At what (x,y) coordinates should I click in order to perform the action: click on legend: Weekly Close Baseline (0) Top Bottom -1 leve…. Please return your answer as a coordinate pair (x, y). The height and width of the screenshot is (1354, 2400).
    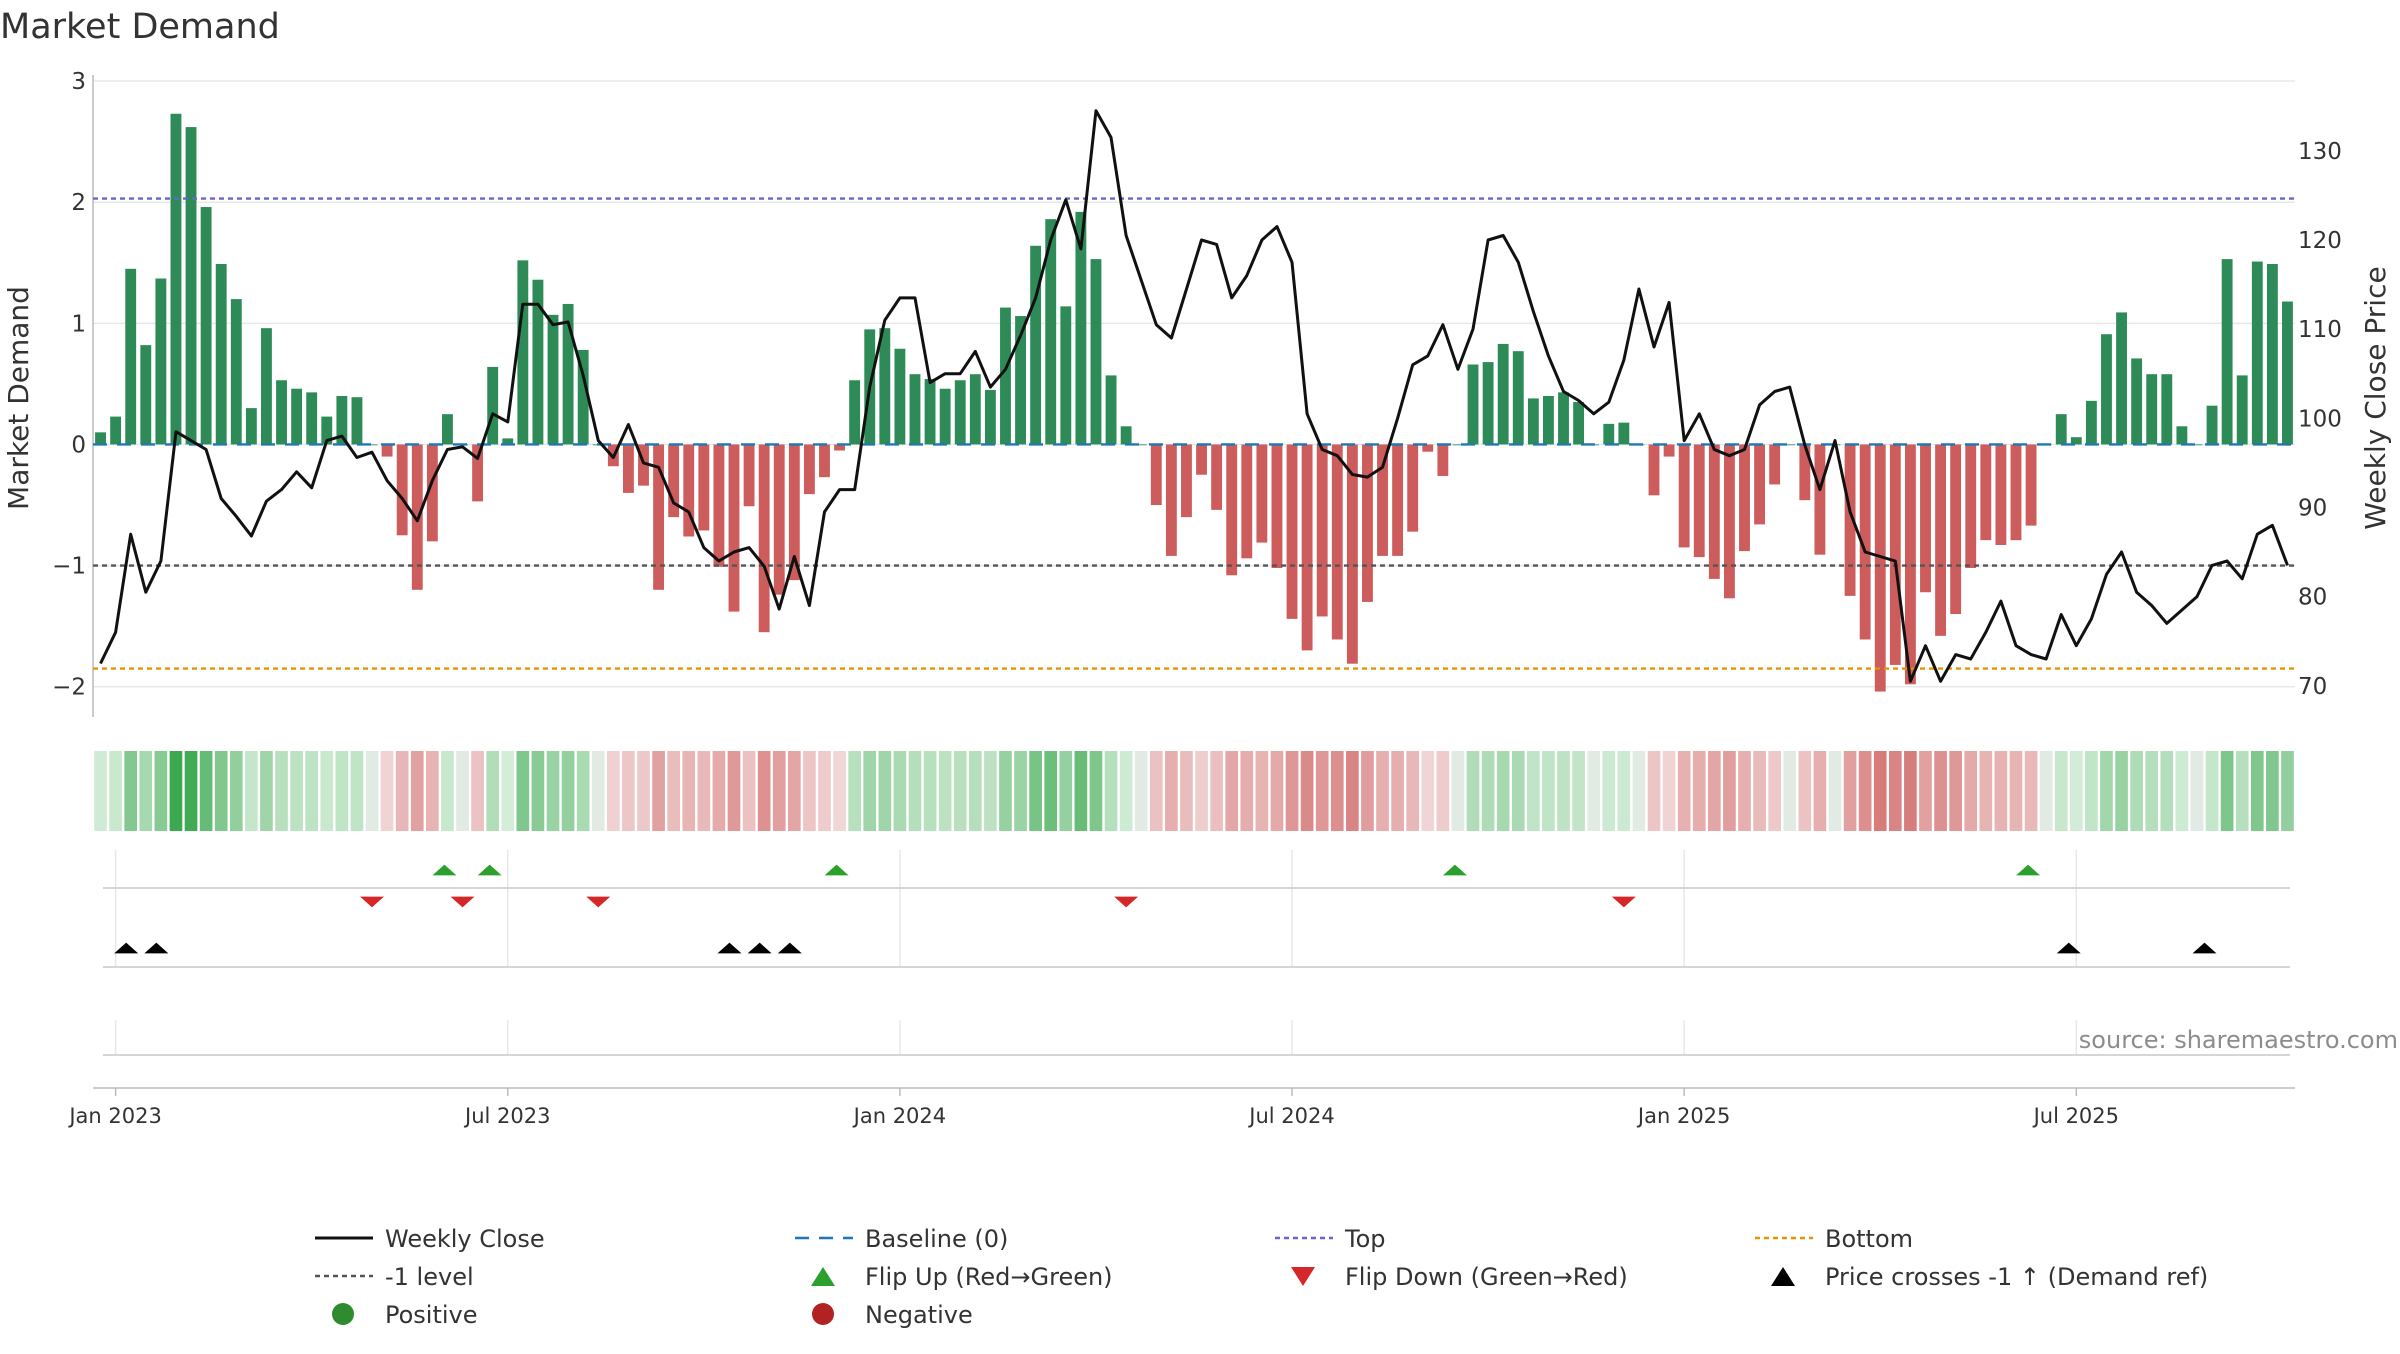
    Looking at the image, I should click on (1261, 1277).